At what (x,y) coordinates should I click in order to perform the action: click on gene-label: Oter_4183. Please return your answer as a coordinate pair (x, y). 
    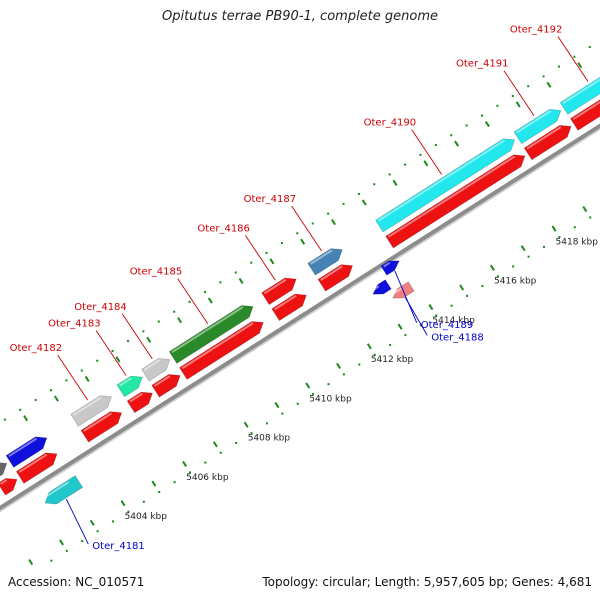
    Looking at the image, I should click on (74, 324).